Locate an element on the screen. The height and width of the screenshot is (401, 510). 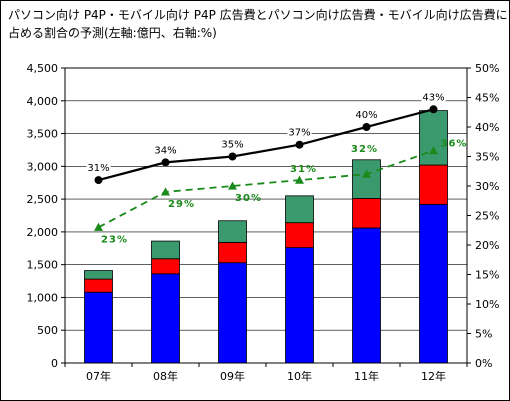
y-right-tick-label: 25% is located at coordinates (487, 216).